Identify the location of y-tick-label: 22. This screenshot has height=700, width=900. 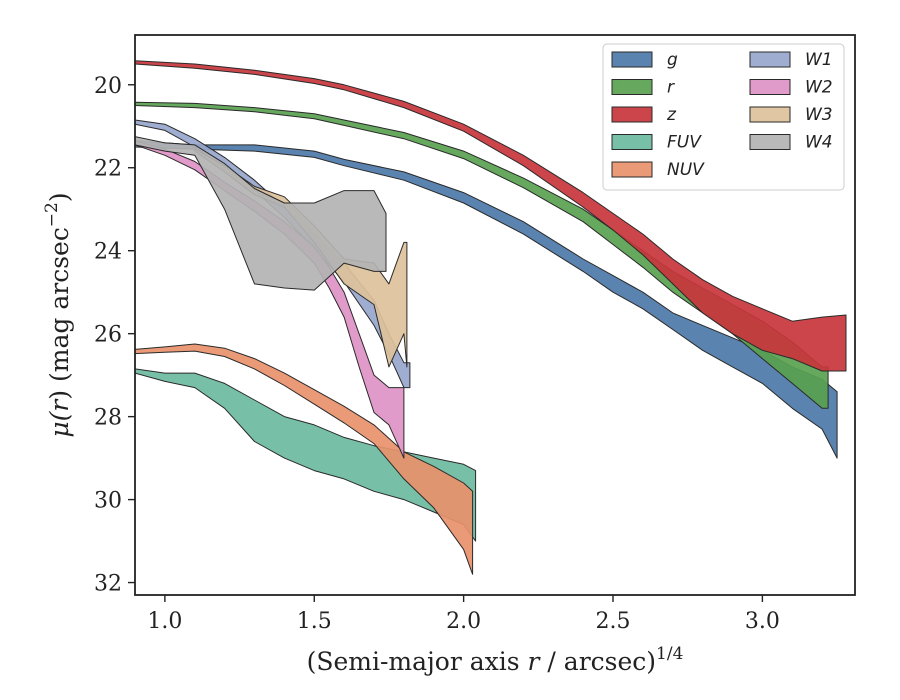
(108, 169).